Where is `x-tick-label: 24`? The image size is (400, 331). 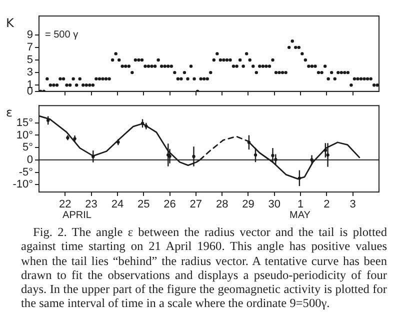 x-tick-label: 24 is located at coordinates (117, 204).